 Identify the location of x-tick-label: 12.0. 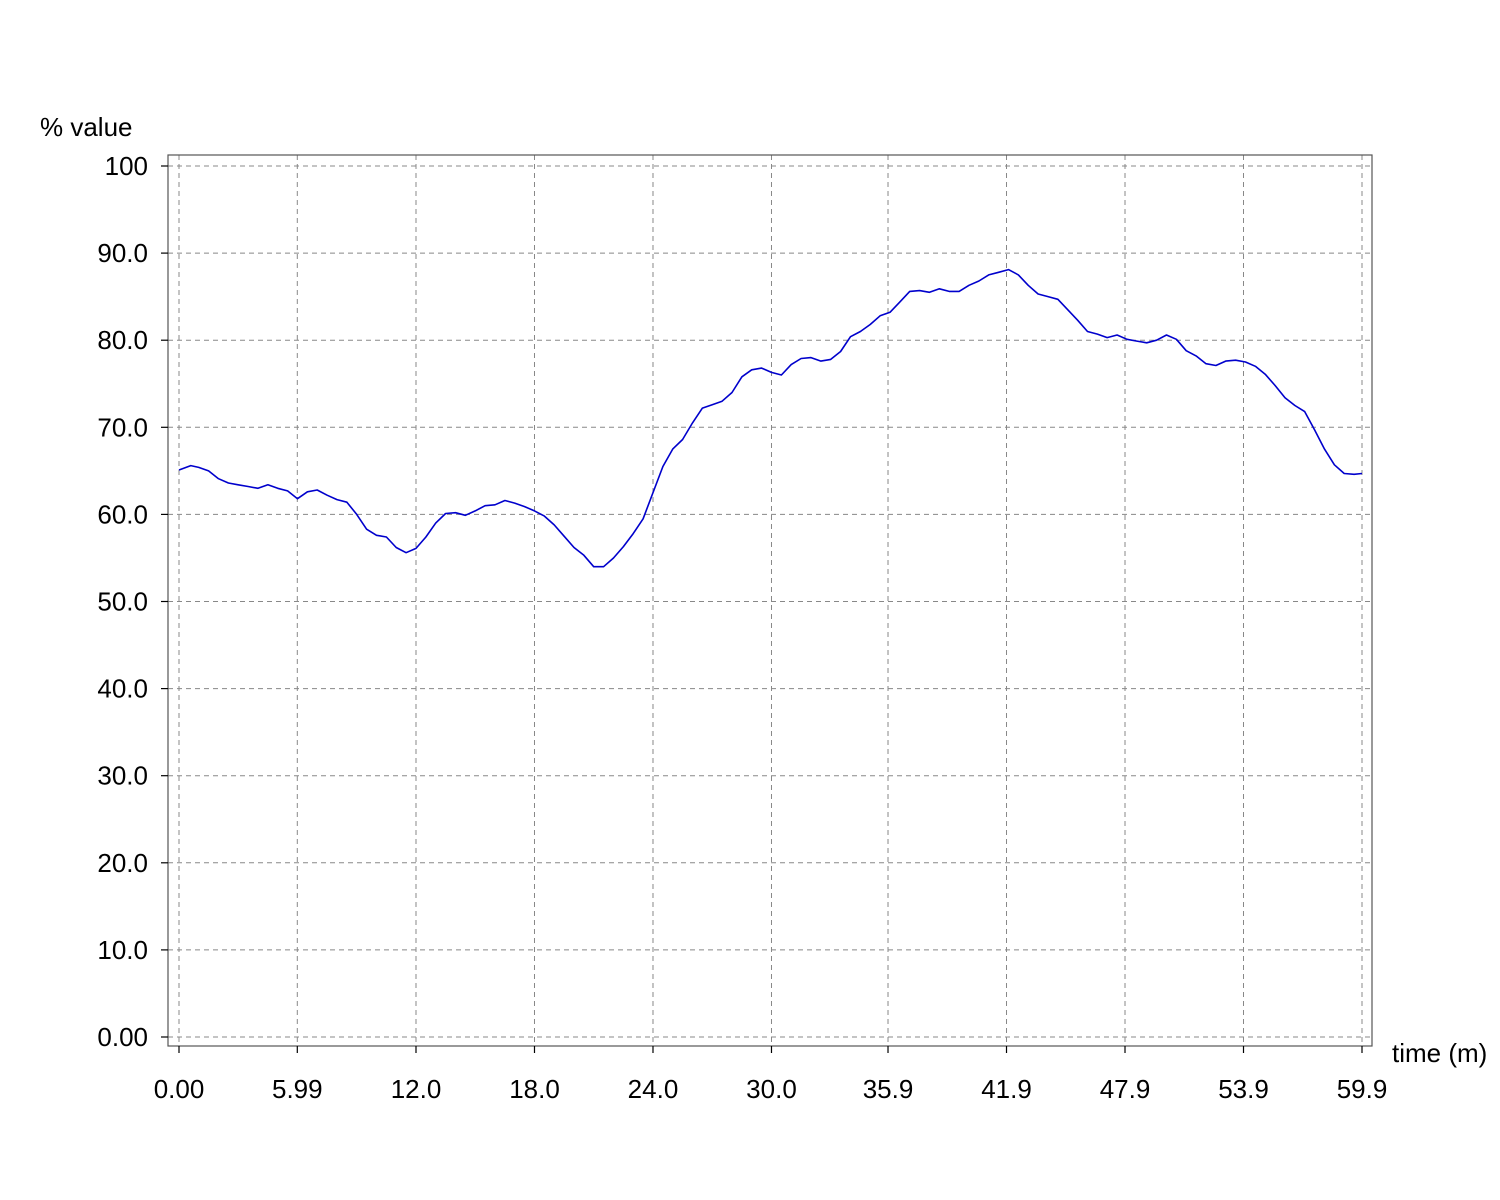
(416, 1089).